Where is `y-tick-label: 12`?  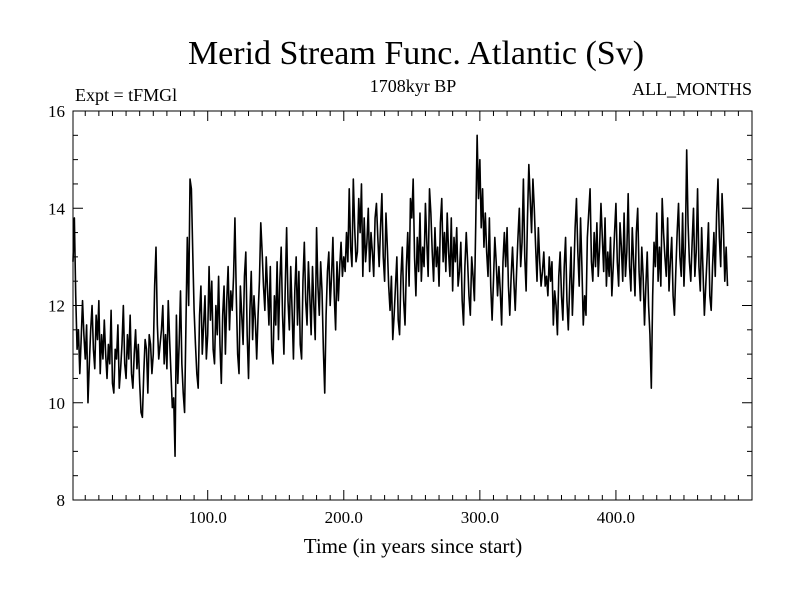
y-tick-label: 12 is located at coordinates (56, 306).